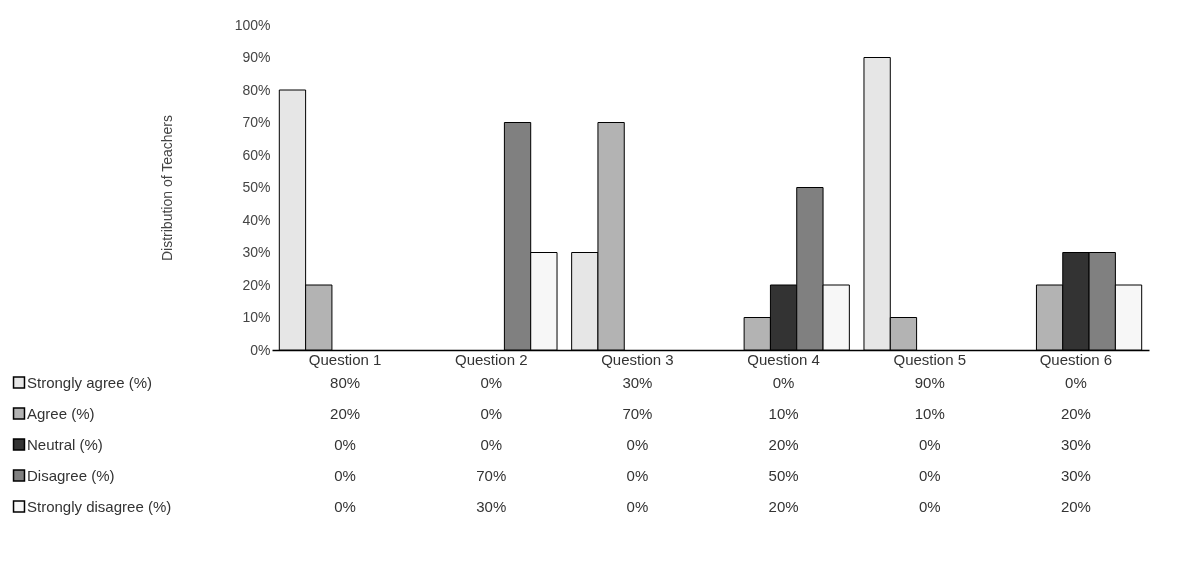  I want to click on y-tick-label: 20%, so click(256, 284).